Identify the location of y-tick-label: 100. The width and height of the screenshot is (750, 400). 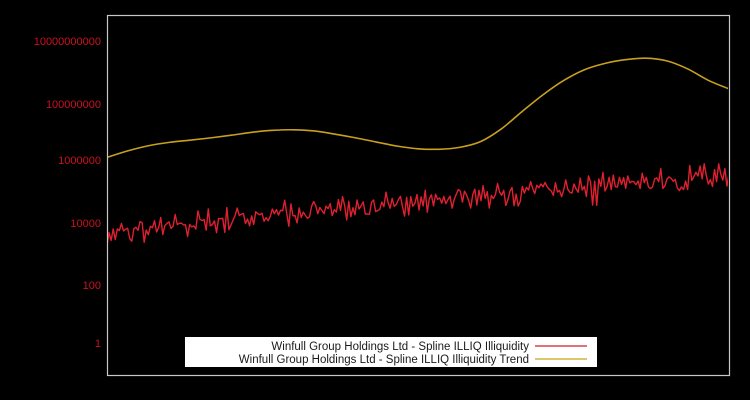
(92, 286).